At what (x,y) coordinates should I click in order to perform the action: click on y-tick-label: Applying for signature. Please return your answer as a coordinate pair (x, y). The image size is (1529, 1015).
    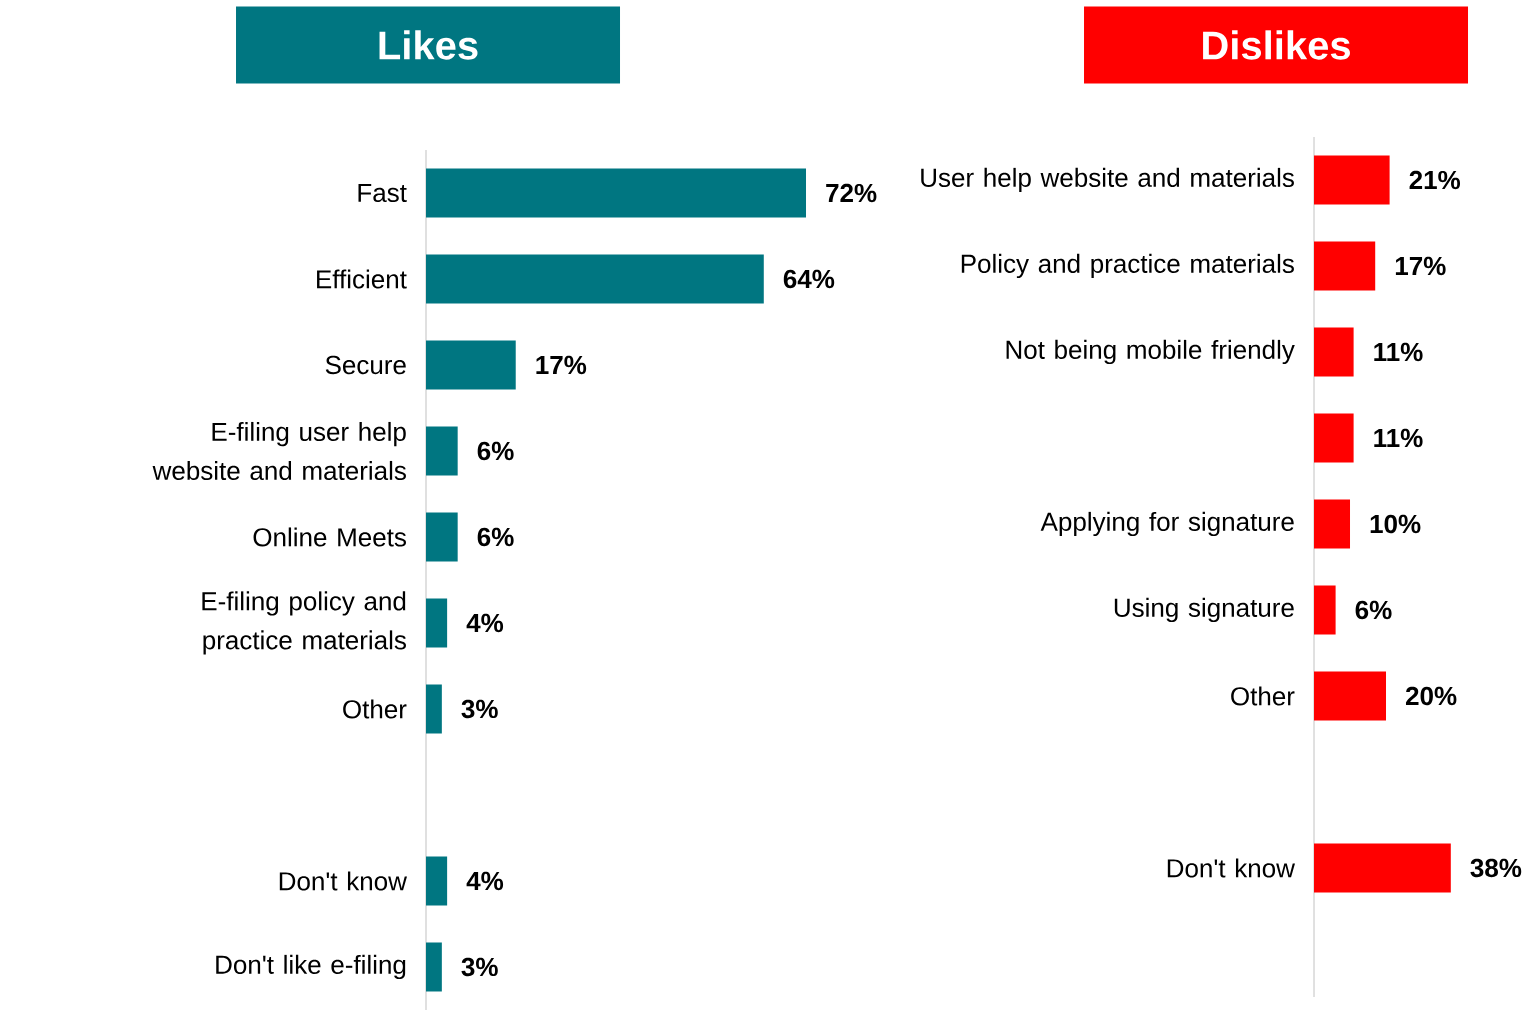
    Looking at the image, I should click on (1167, 524).